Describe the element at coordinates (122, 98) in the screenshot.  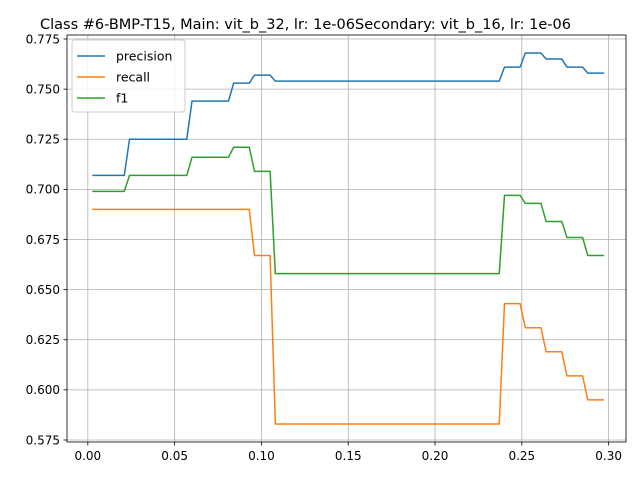
I see `legend-label-f1: f1` at that location.